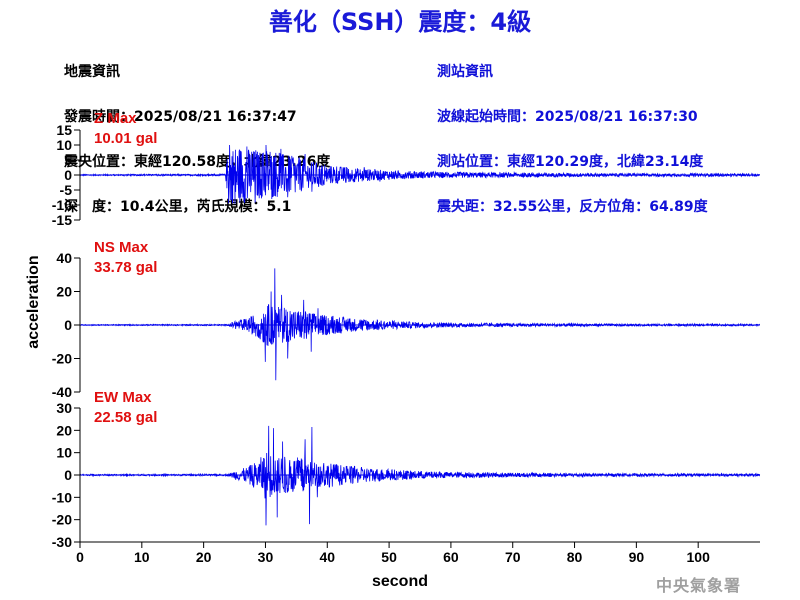 This screenshot has width=800, height=600. I want to click on x-axis-label: second, so click(400, 581).